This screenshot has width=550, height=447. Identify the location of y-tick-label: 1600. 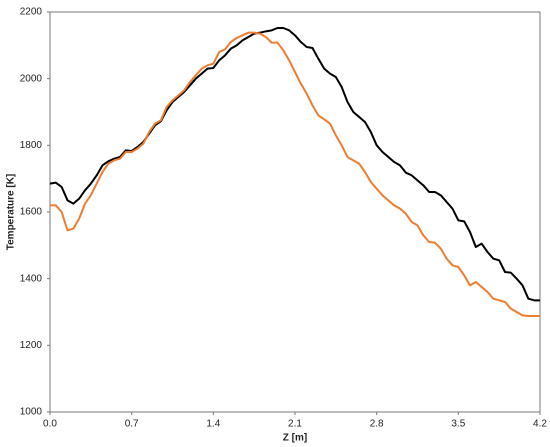
(31, 212).